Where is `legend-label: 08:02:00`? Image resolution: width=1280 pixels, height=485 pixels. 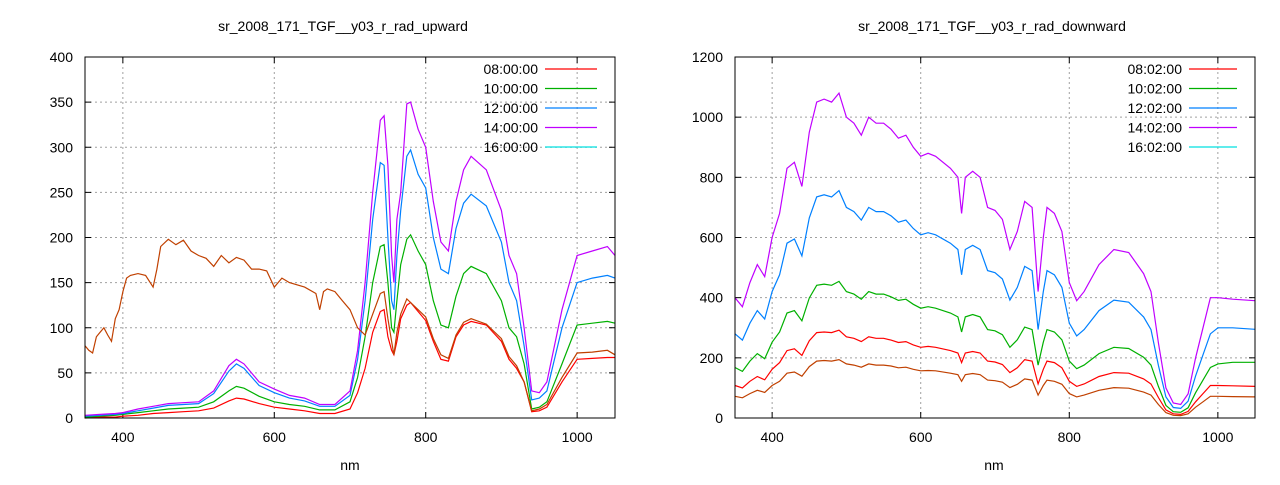
legend-label: 08:02:00 is located at coordinates (1155, 69).